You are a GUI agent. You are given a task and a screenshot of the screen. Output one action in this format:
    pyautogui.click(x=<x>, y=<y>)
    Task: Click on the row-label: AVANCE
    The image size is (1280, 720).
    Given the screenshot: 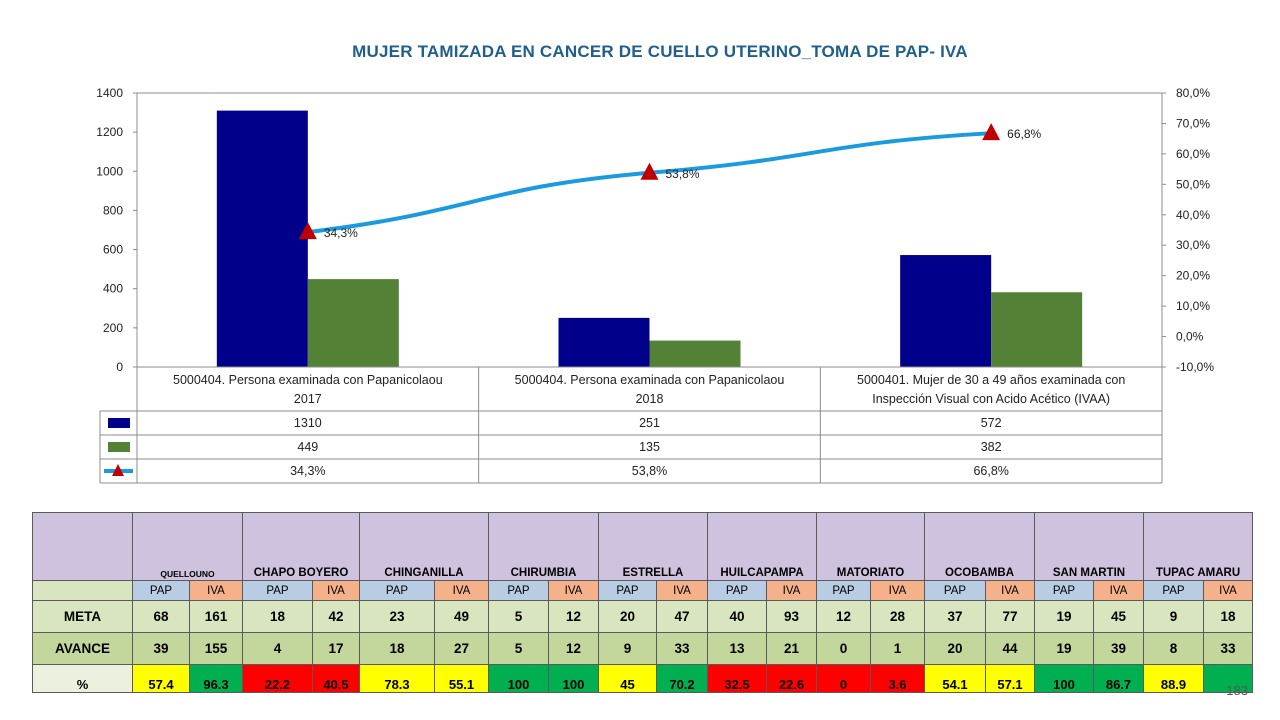 What is the action you would take?
    pyautogui.click(x=82, y=648)
    